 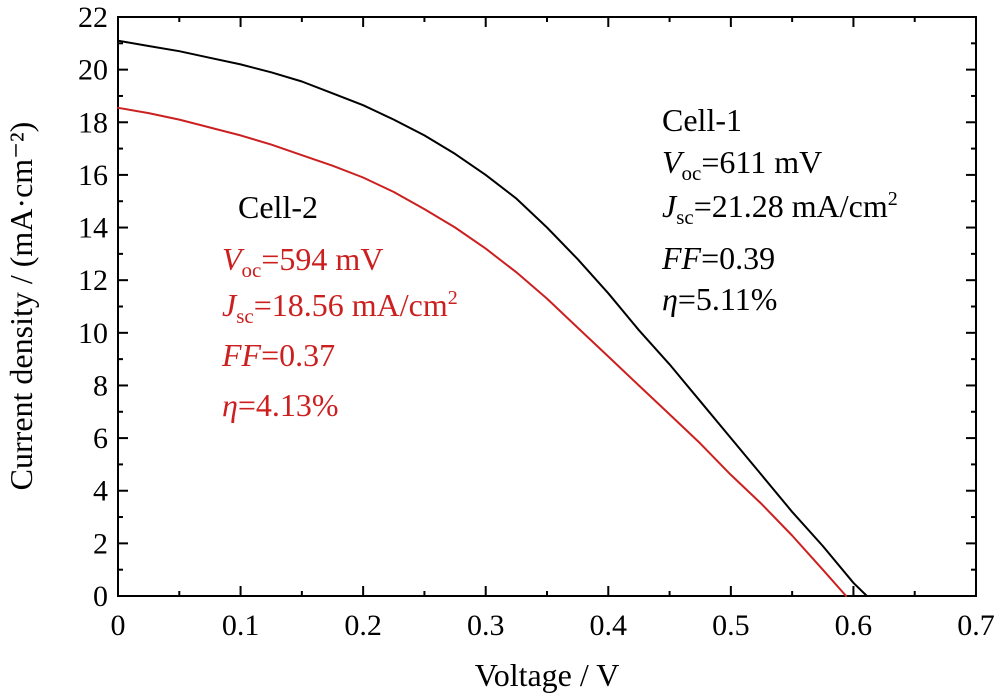 What do you see at coordinates (93, 228) in the screenshot?
I see `y-tick-label: 14` at bounding box center [93, 228].